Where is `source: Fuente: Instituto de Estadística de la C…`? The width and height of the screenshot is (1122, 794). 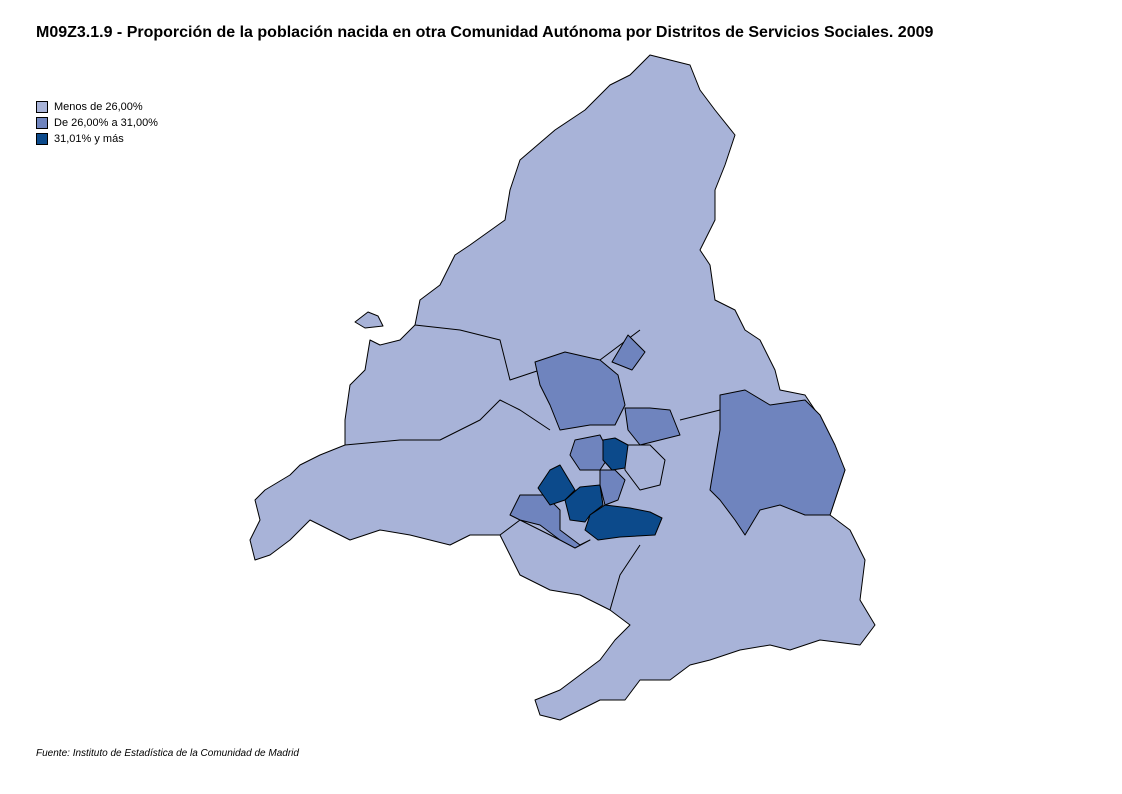 source: Fuente: Instituto de Estadística de la C… is located at coordinates (167, 753).